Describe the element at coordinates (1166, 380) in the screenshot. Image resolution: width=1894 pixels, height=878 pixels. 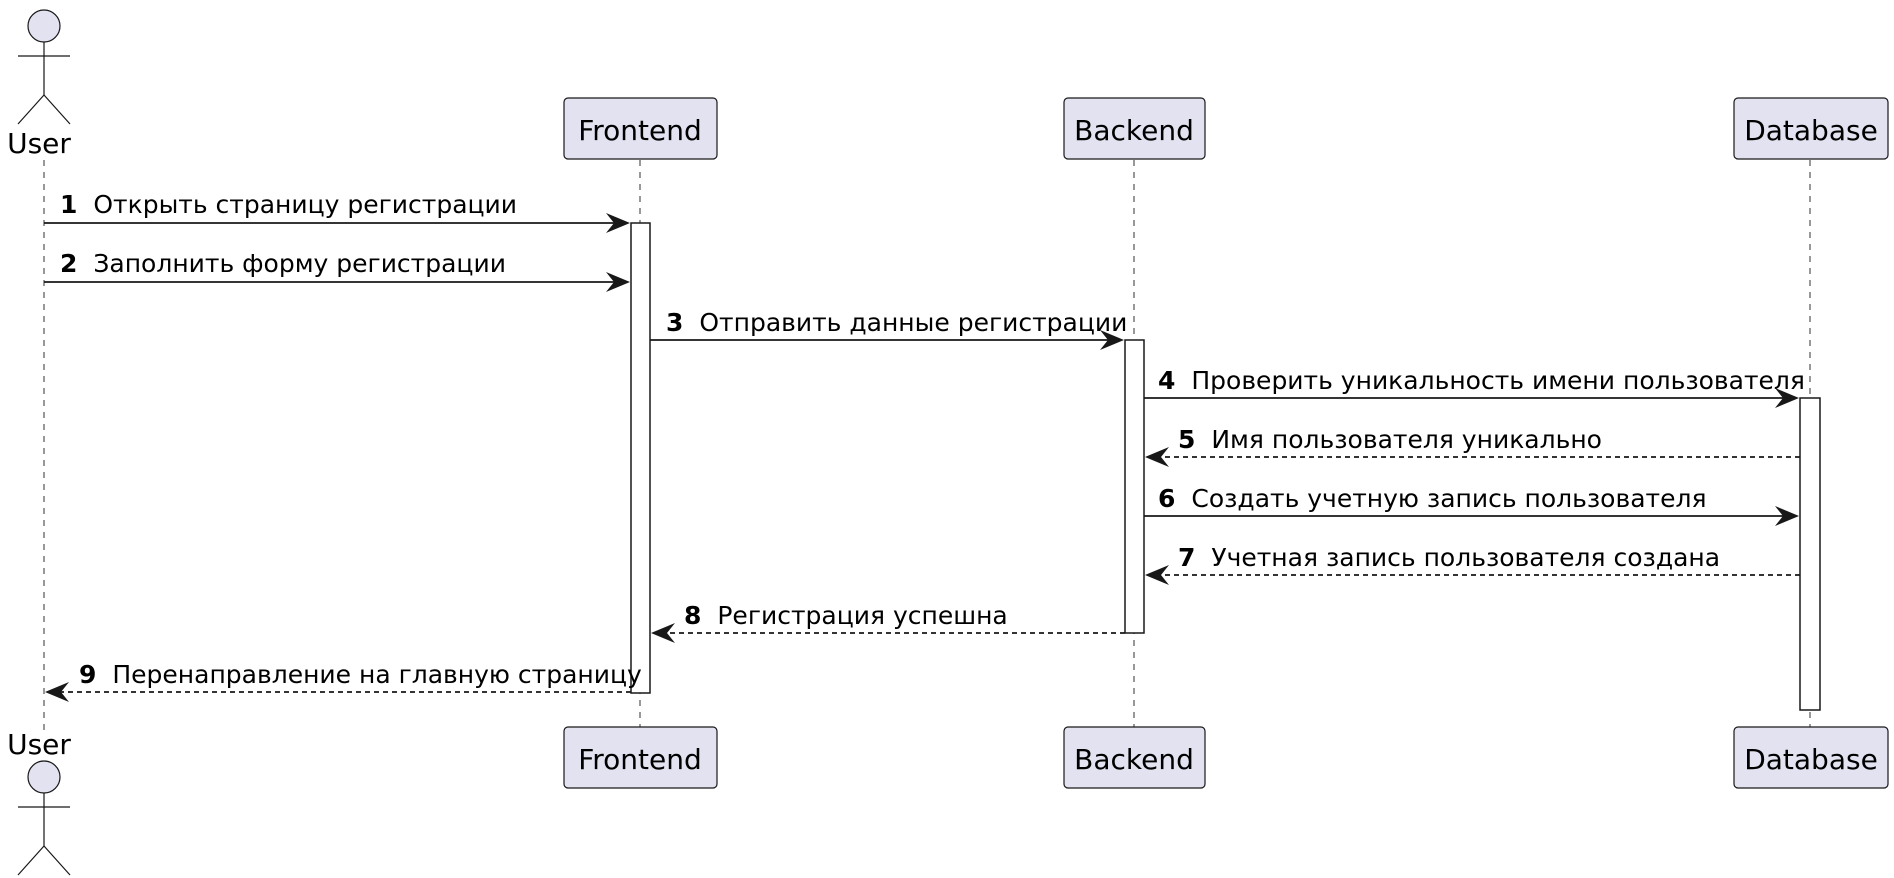
I see `message-number: 4` at that location.